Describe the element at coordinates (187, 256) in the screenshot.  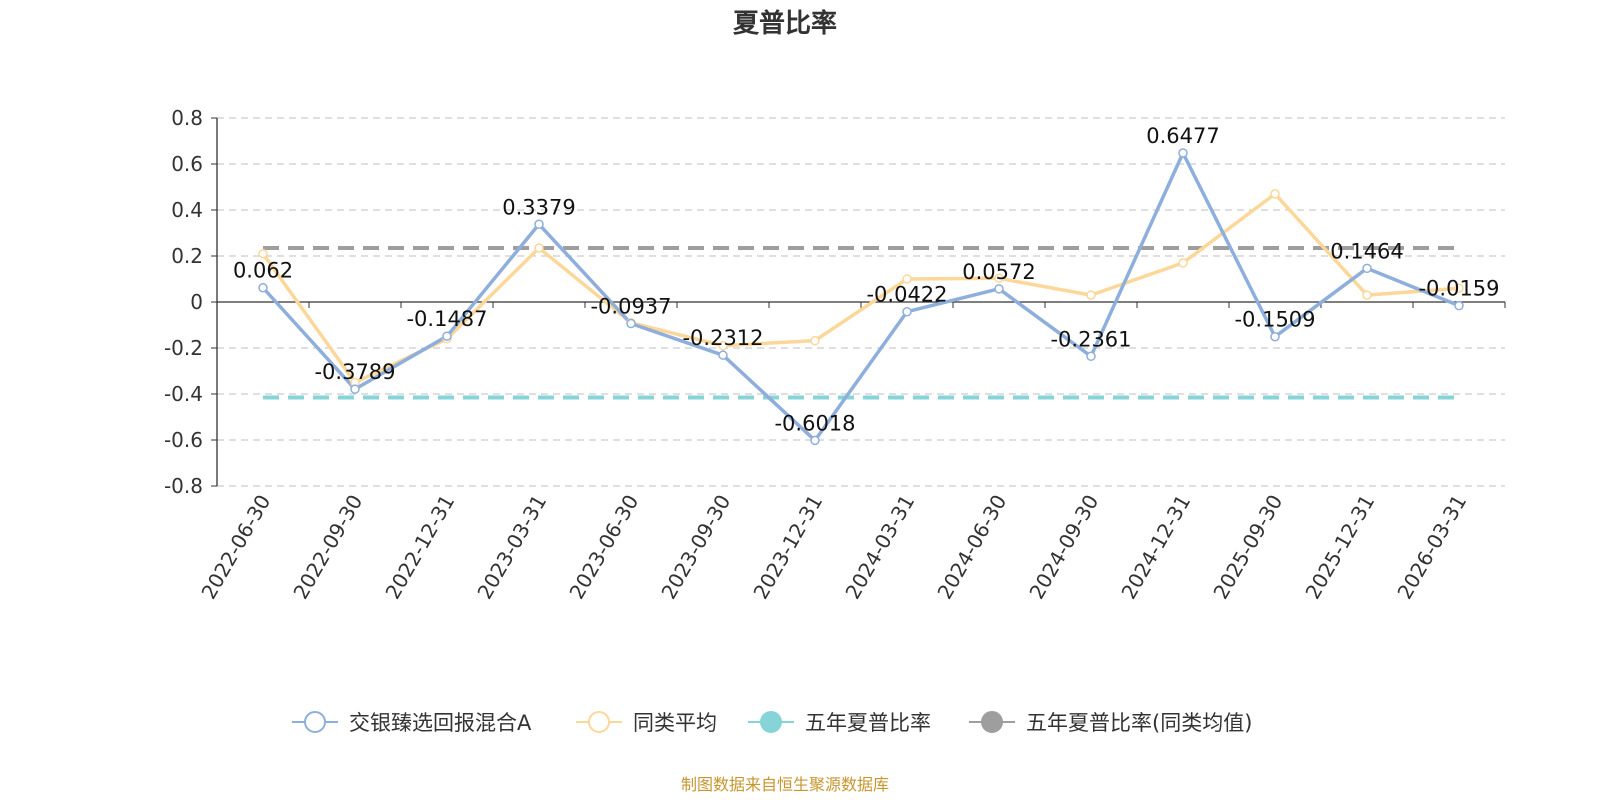
I see `y-tick-label: 0.2` at that location.